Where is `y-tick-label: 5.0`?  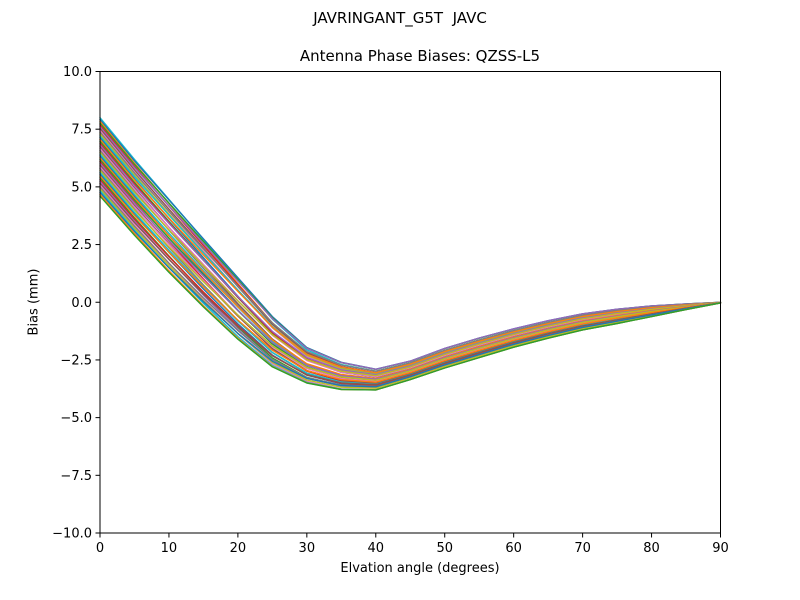
y-tick-label: 5.0 is located at coordinates (81, 187).